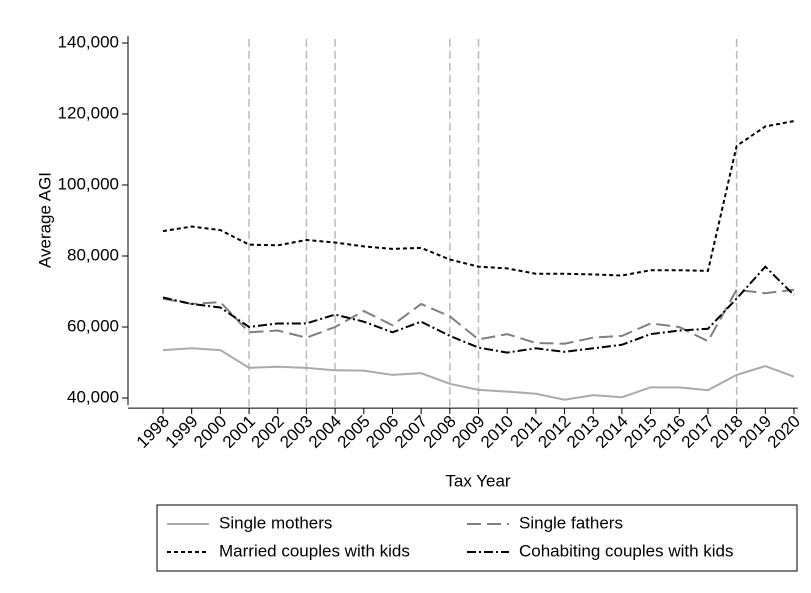 This screenshot has height=593, width=811. Describe the element at coordinates (784, 432) in the screenshot. I see `x-tick-label: 2020` at that location.